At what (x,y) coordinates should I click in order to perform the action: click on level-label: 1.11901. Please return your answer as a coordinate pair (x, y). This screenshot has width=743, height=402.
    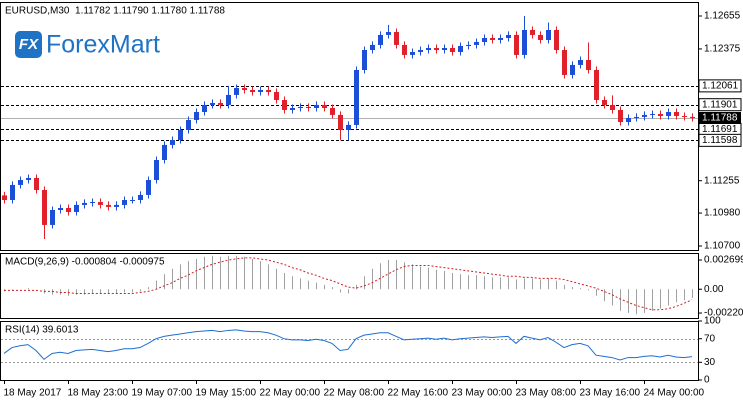
    Looking at the image, I should click on (720, 104).